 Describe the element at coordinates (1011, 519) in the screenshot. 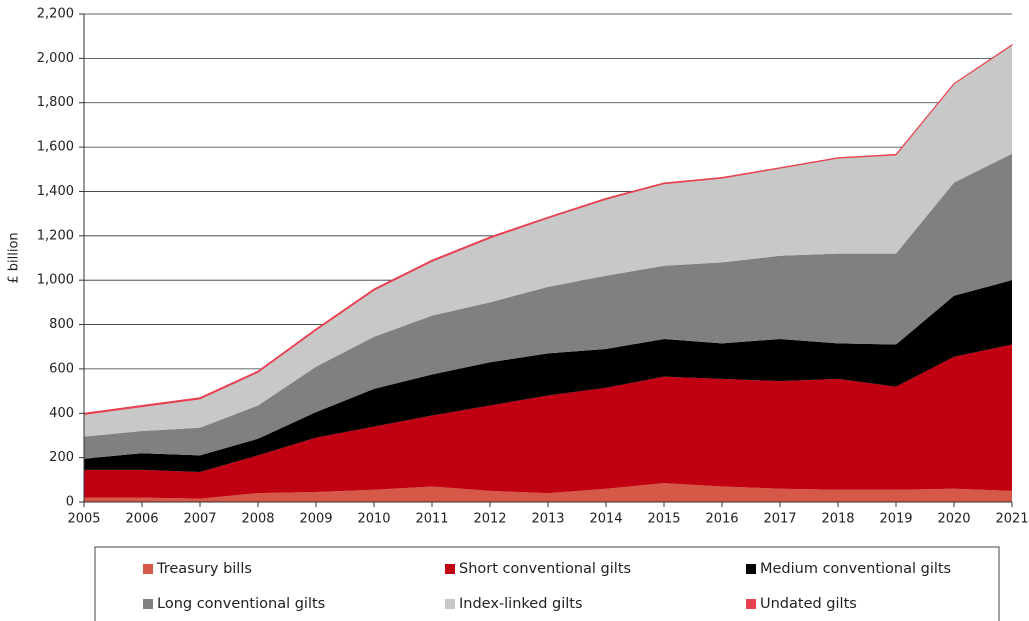

I see `x-tick-label: 2021` at that location.